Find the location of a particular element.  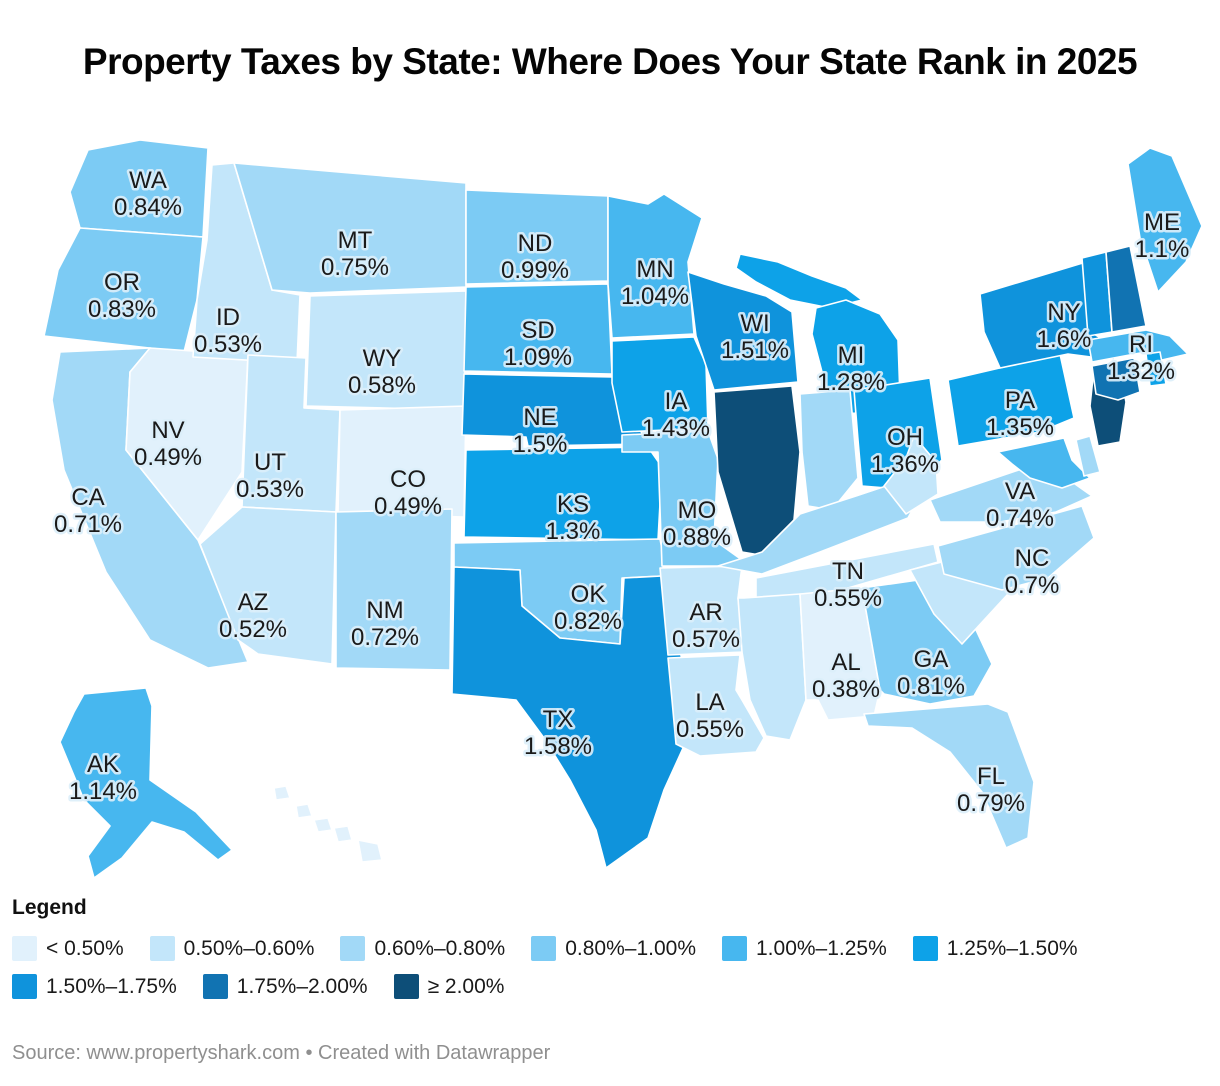

state-label-al: AL 0.38% is located at coordinates (846, 676).